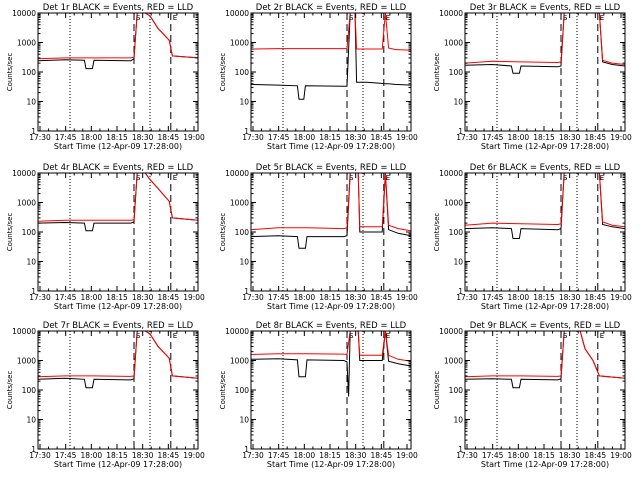  What do you see at coordinates (331, 326) in the screenshot?
I see `panel-title: Det 8r BLACK = Events, RED = LLD` at bounding box center [331, 326].